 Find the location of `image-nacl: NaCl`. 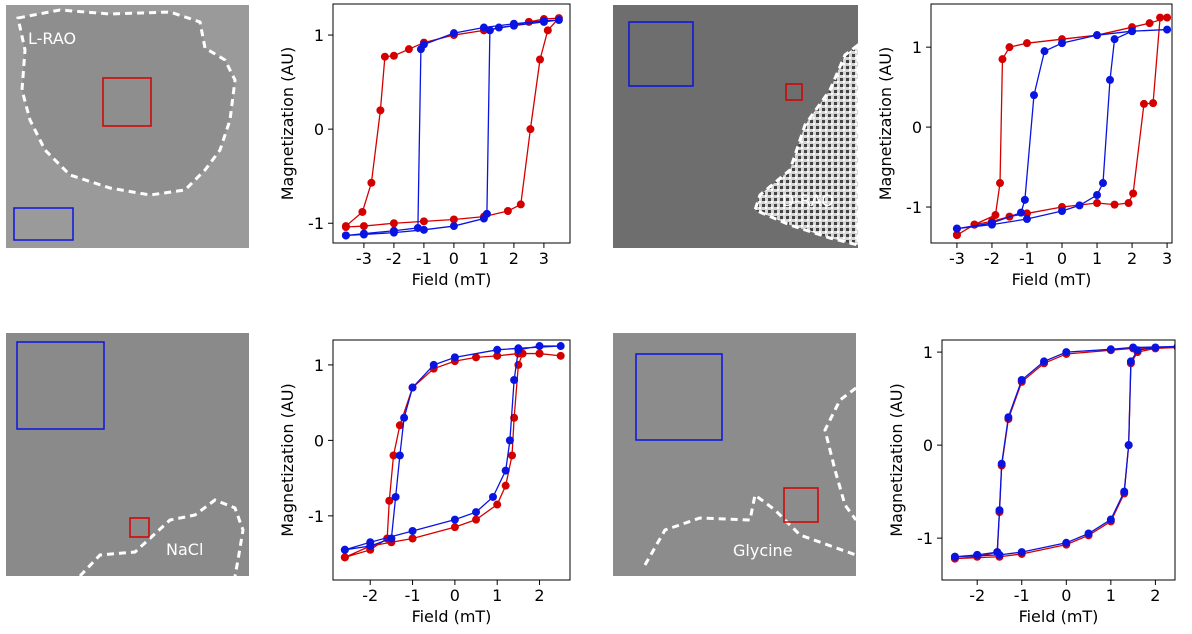

image-nacl: NaCl is located at coordinates (127, 455).